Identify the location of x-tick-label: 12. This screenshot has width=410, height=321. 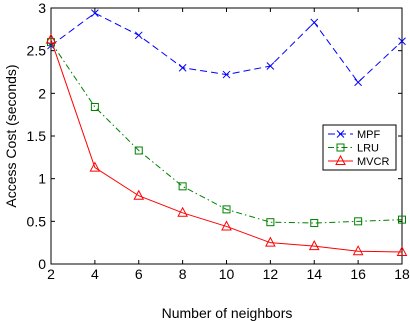
(271, 274).